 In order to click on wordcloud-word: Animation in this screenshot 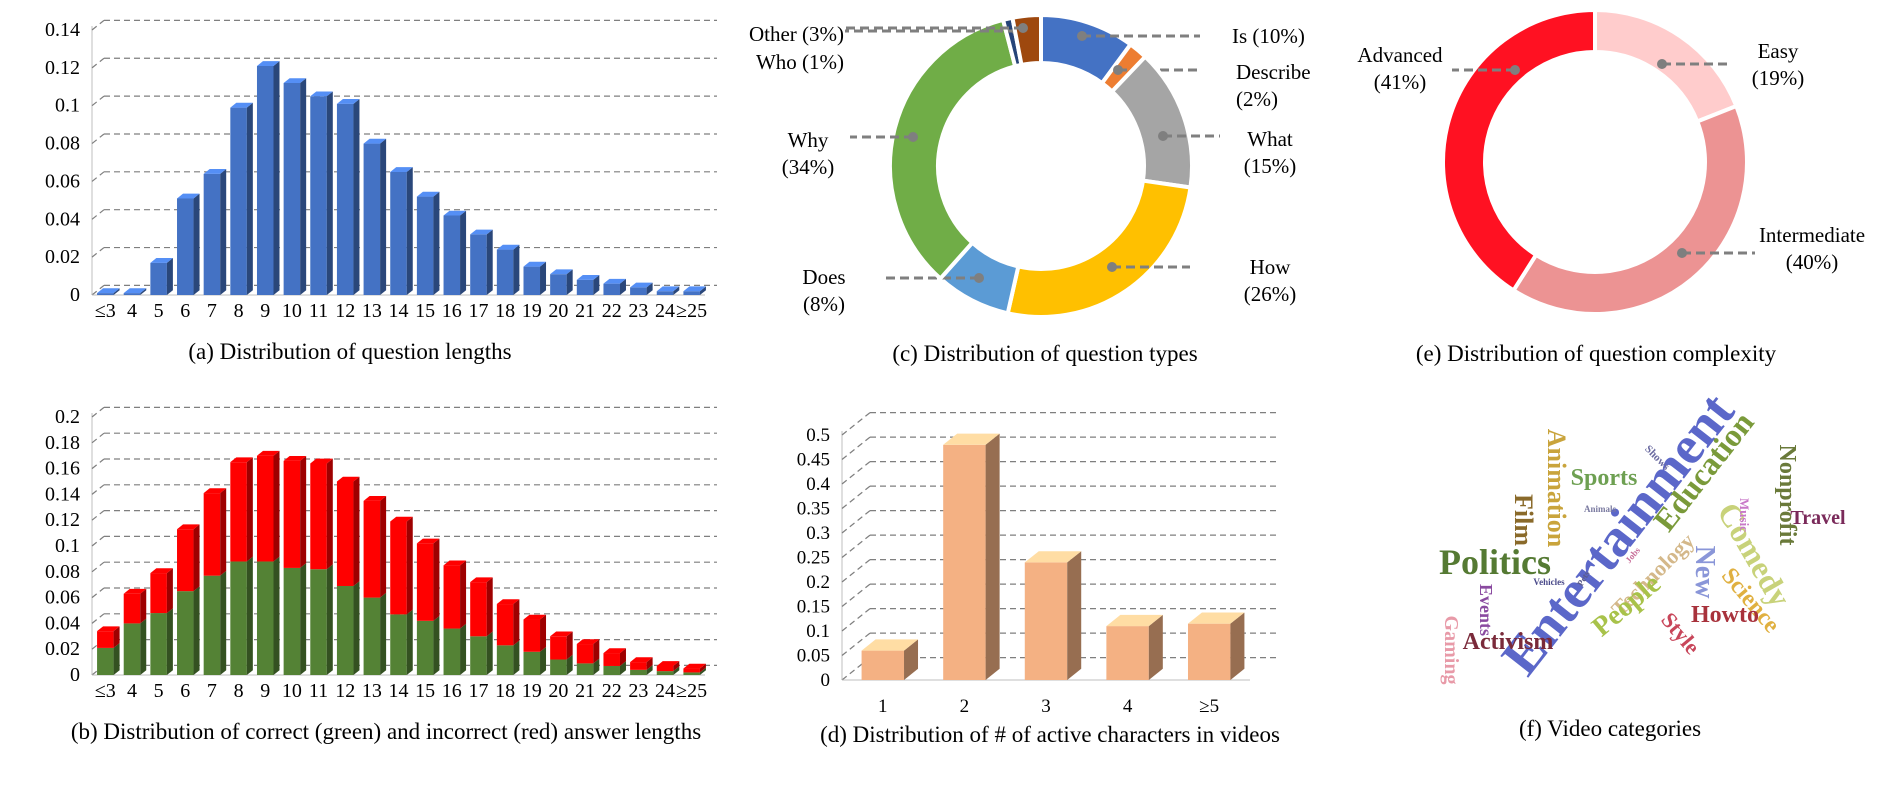, I will do `click(1556, 488)`.